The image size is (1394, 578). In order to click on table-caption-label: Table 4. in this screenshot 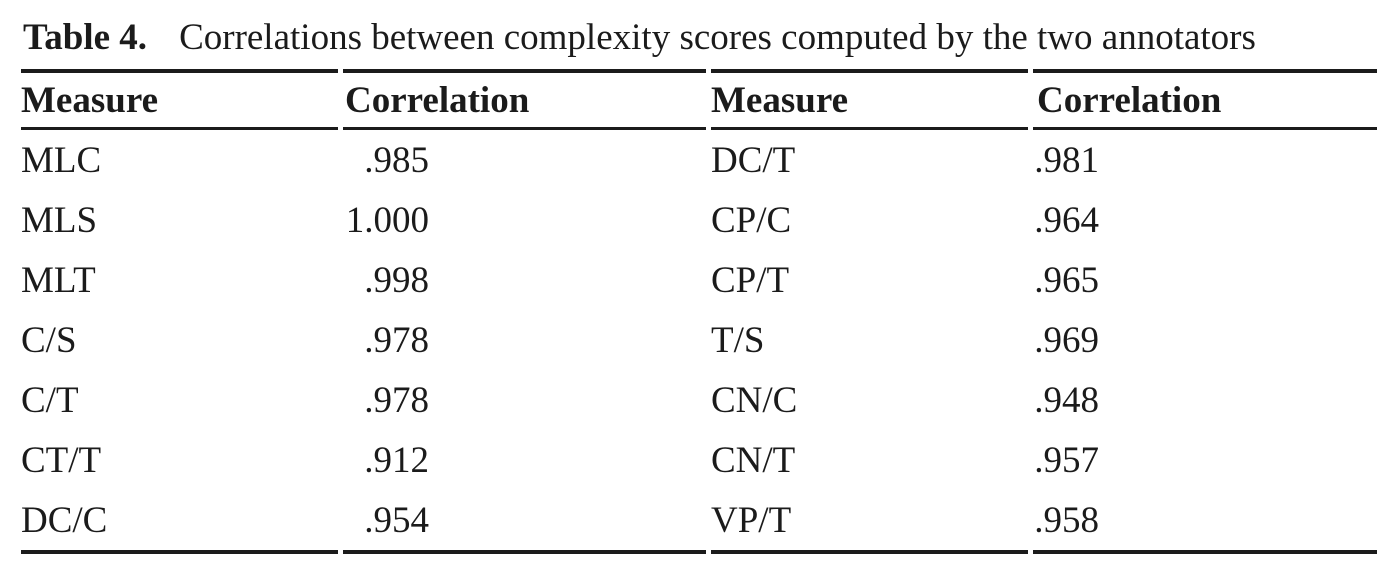, I will do `click(85, 37)`.